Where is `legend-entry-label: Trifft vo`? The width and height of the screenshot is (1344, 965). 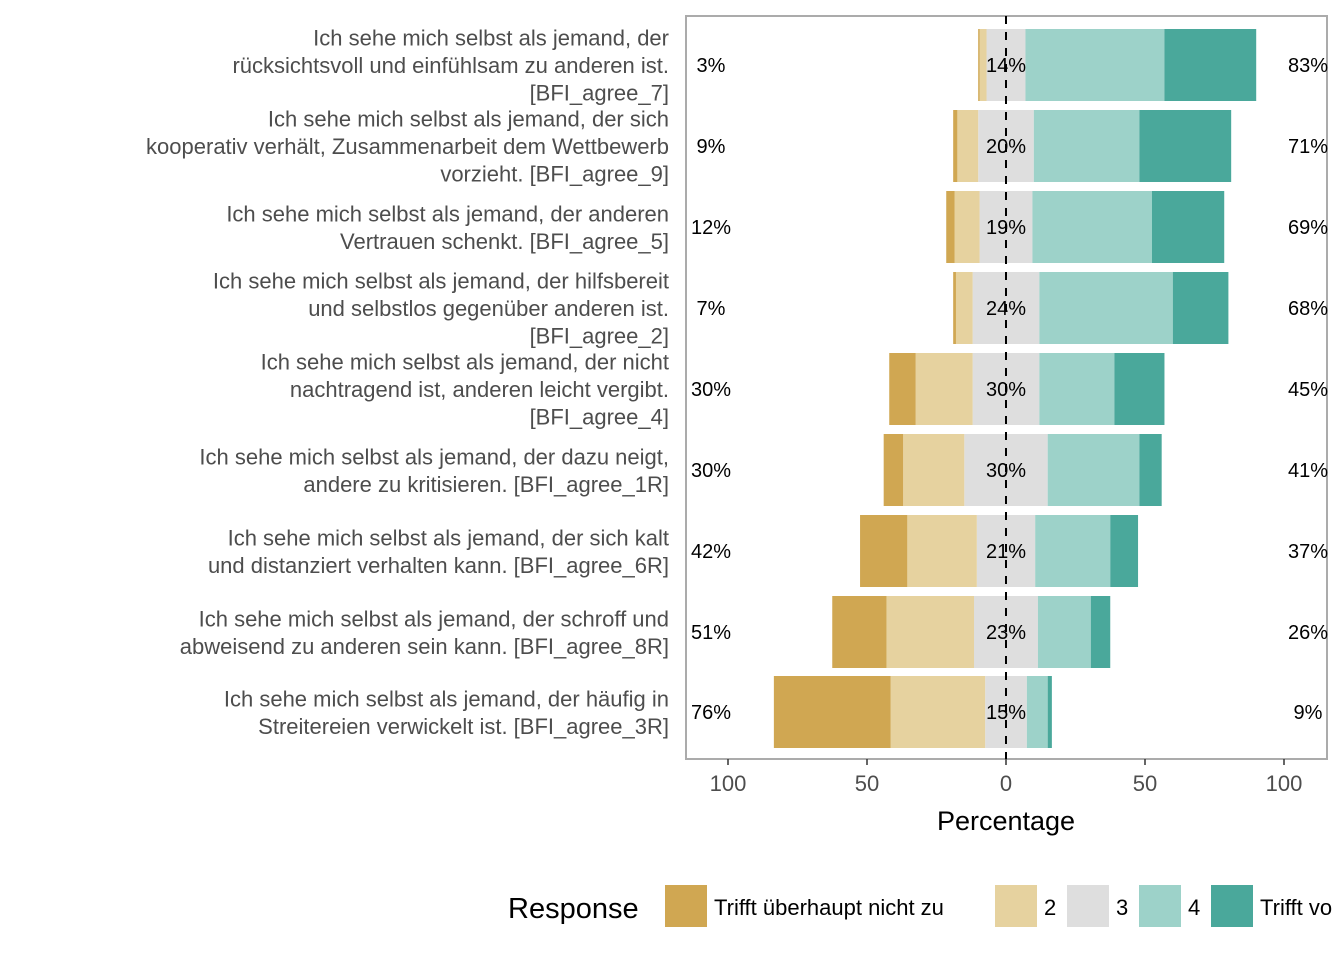 legend-entry-label: Trifft vo is located at coordinates (1296, 907).